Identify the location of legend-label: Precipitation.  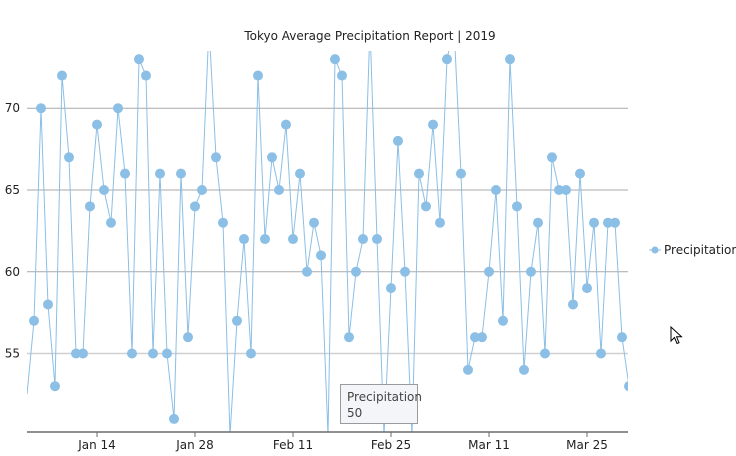
(700, 250).